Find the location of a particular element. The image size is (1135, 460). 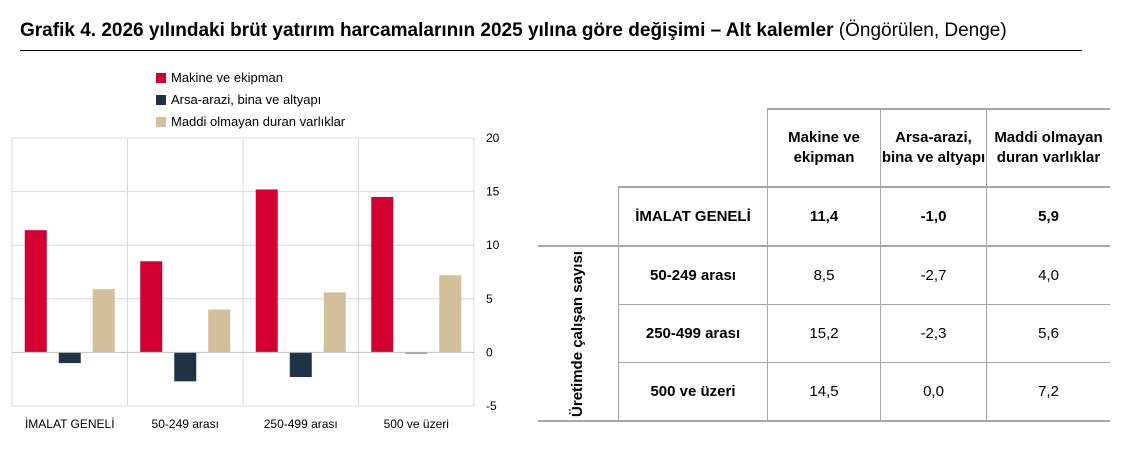

table-cell: 7,2 is located at coordinates (1048, 392).